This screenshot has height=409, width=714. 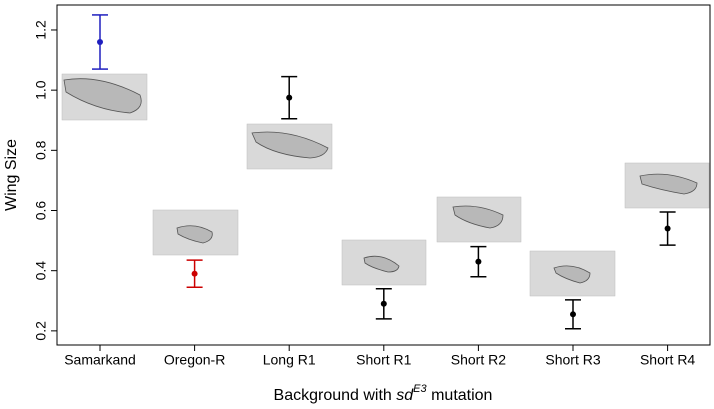 What do you see at coordinates (420, 389) in the screenshot?
I see `x-label-allele: E3` at bounding box center [420, 389].